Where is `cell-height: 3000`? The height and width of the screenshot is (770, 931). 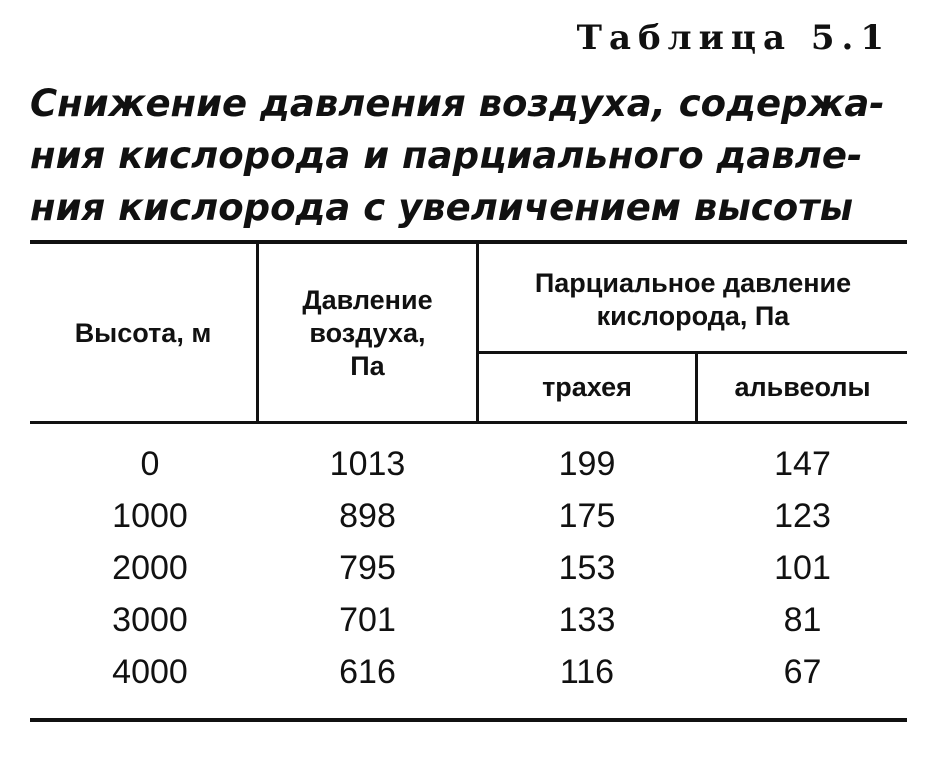 cell-height: 3000 is located at coordinates (150, 620).